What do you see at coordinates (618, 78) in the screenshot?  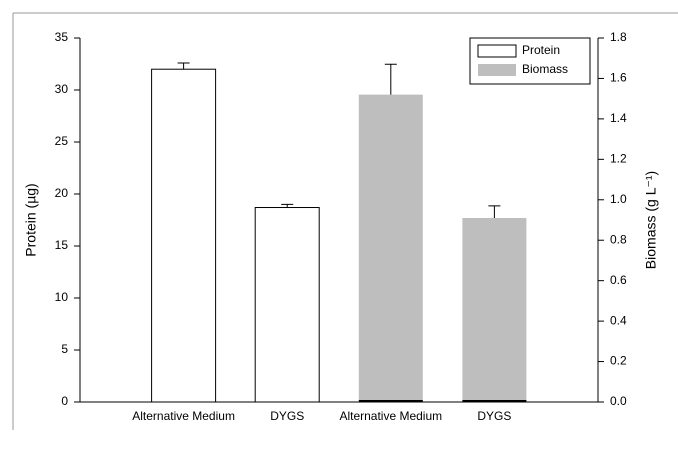 I see `y2-tick-label: 1.6` at bounding box center [618, 78].